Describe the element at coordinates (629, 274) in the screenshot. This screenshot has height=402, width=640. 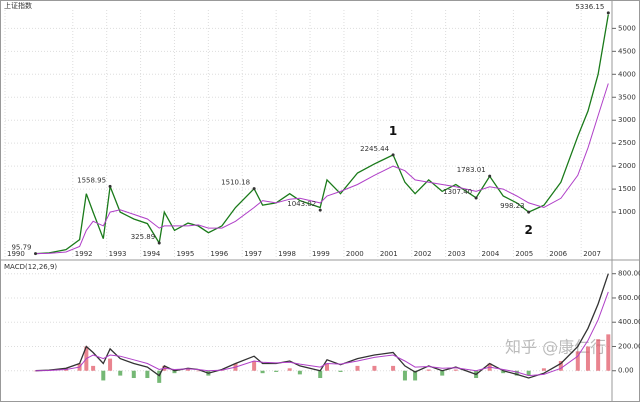
I see `y-tick-label: 800.00` at that location.